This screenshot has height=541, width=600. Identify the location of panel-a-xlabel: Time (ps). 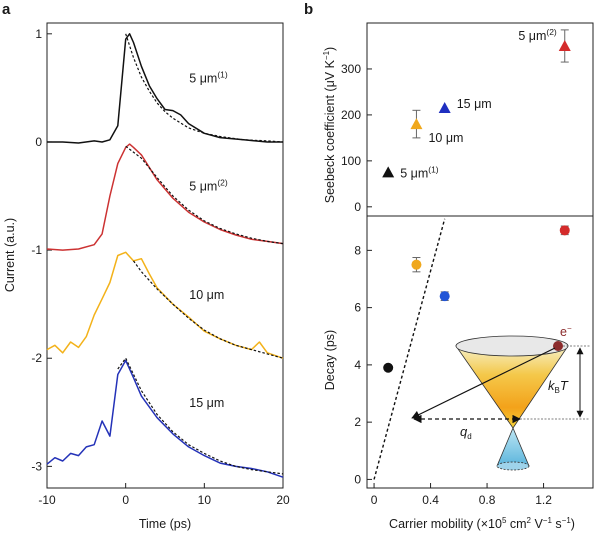
(165, 524).